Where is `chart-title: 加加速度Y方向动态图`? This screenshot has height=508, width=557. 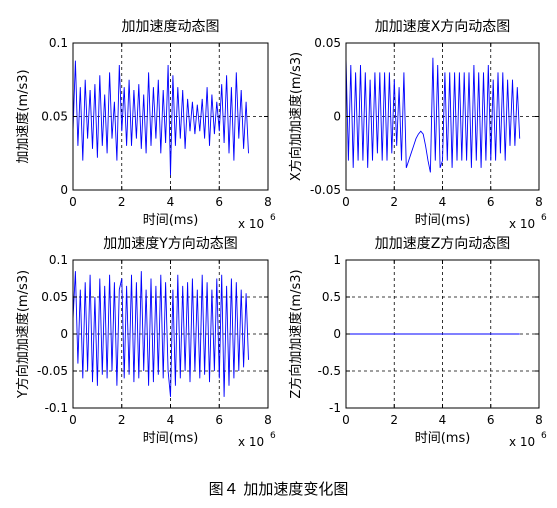 chart-title: 加加速度Y方向动态图 is located at coordinates (170, 244).